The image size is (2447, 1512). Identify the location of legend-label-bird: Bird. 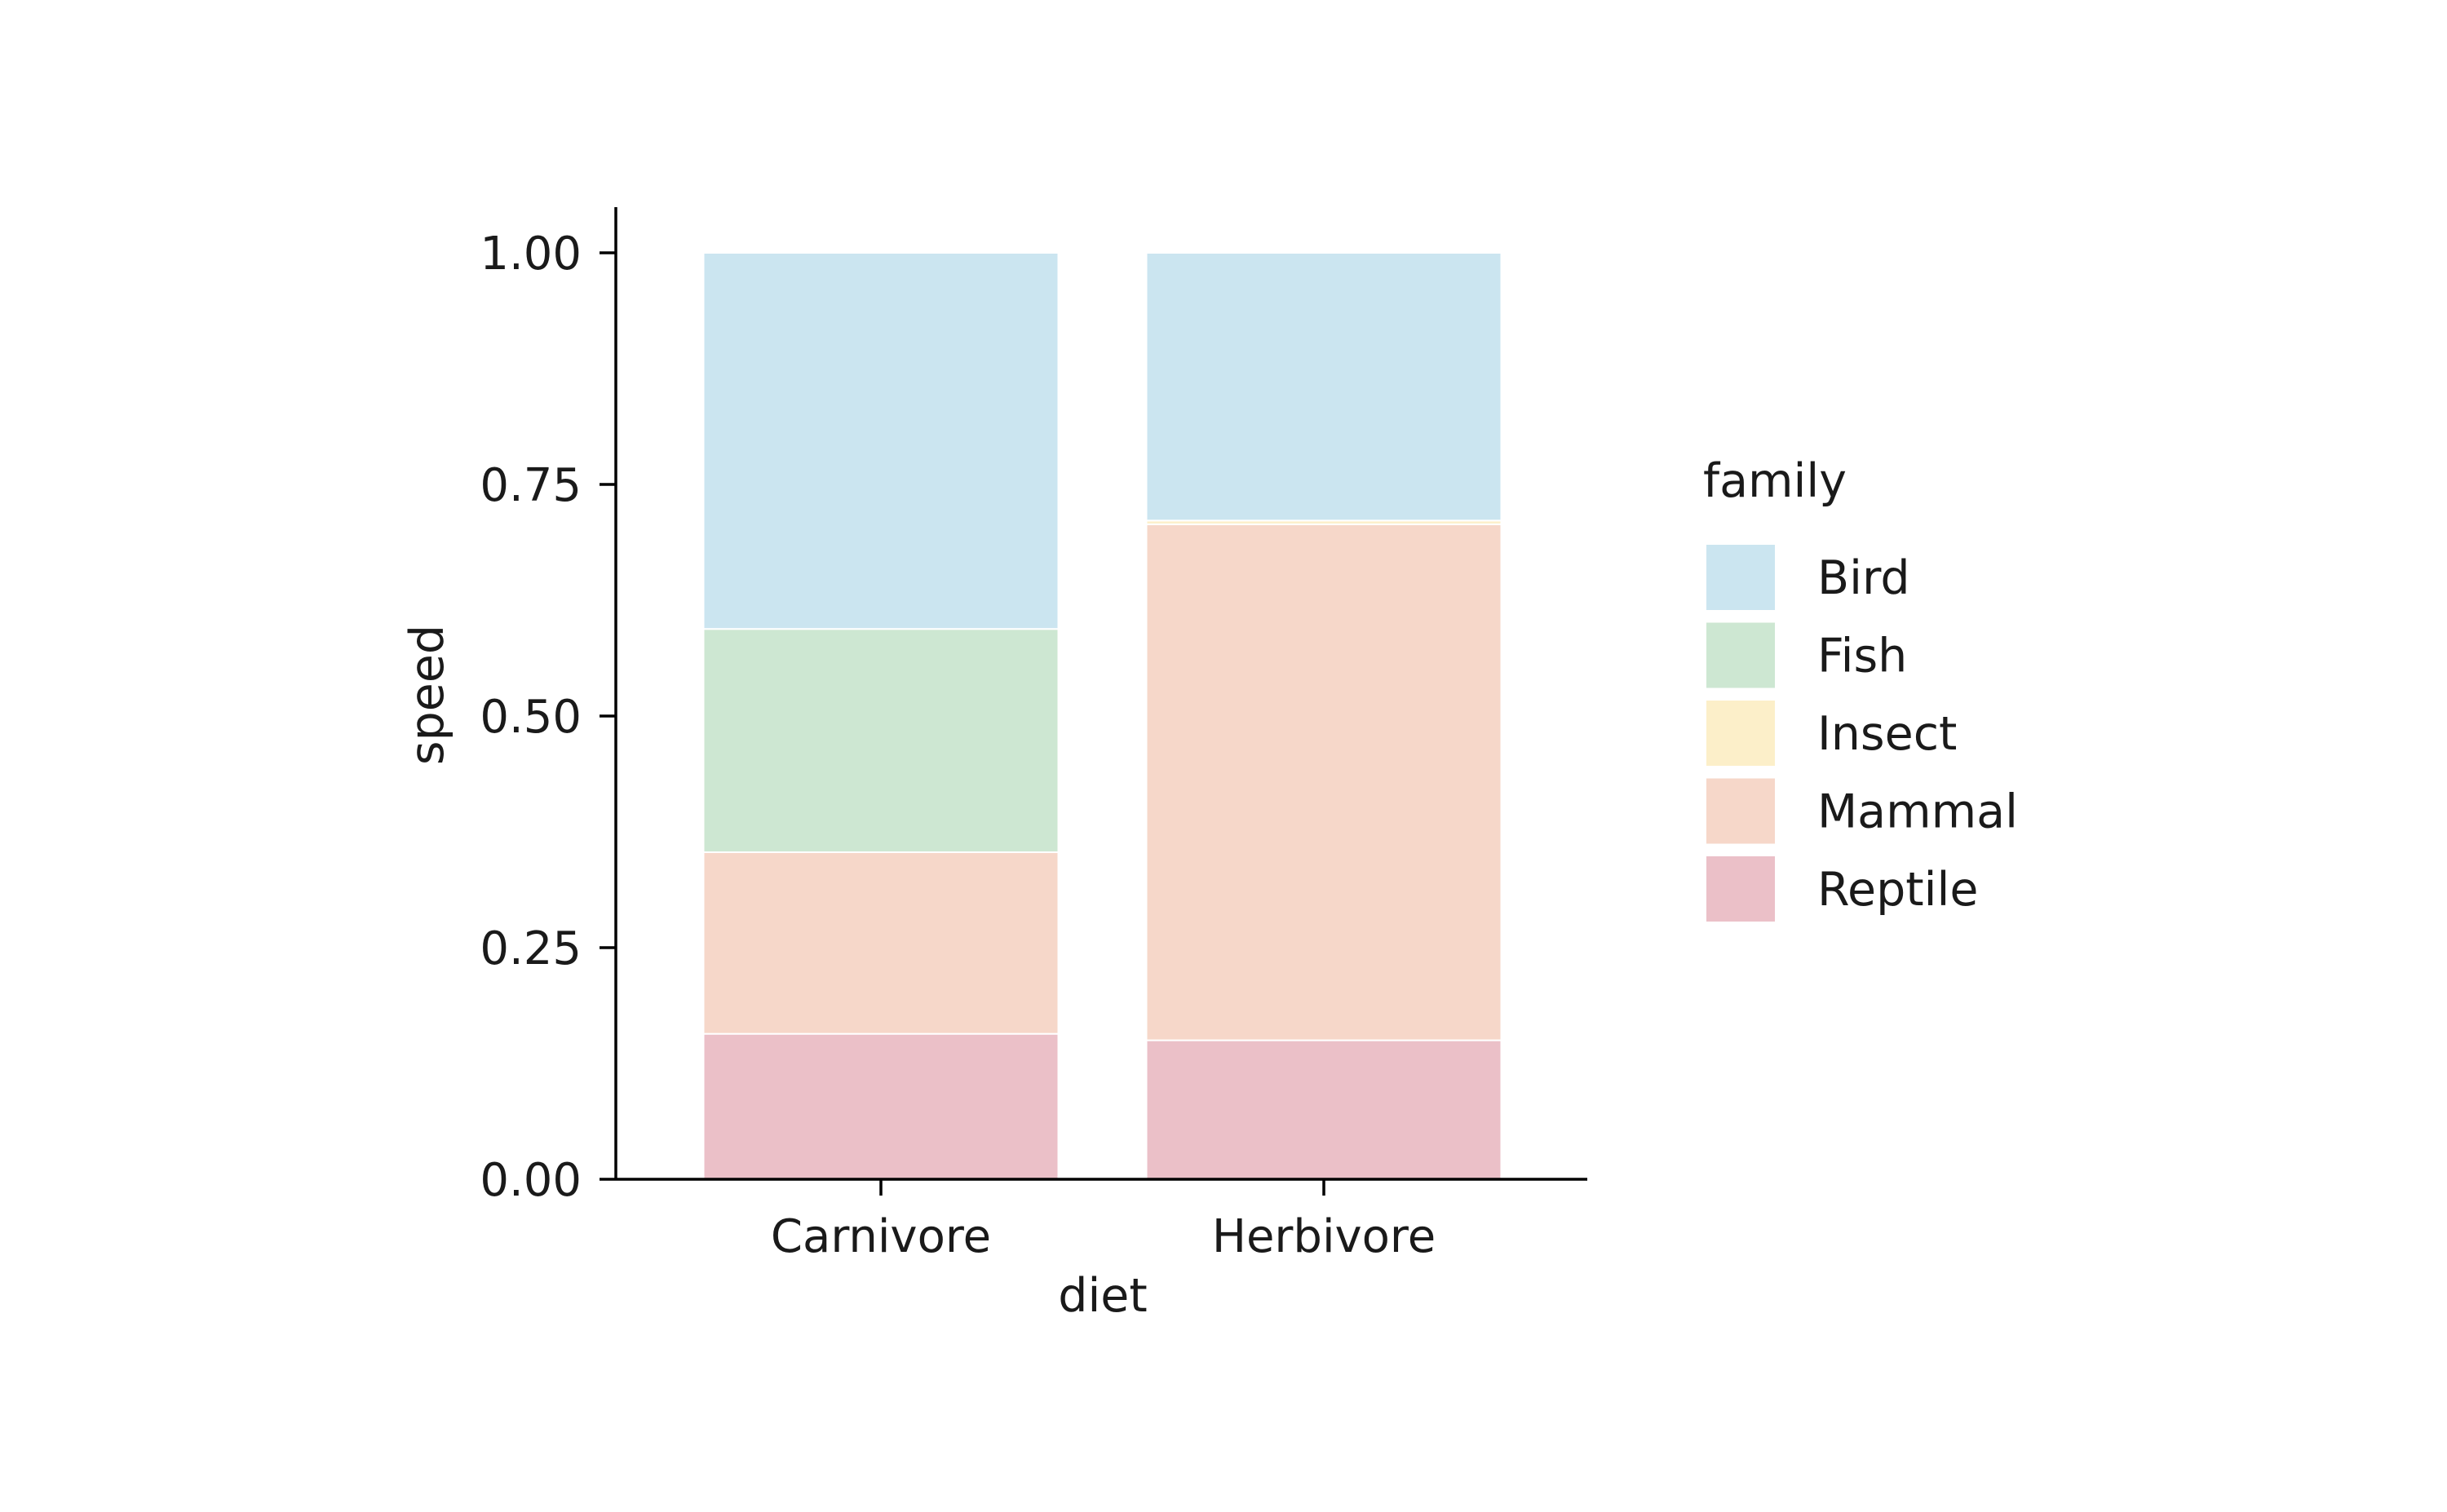
(1863, 578).